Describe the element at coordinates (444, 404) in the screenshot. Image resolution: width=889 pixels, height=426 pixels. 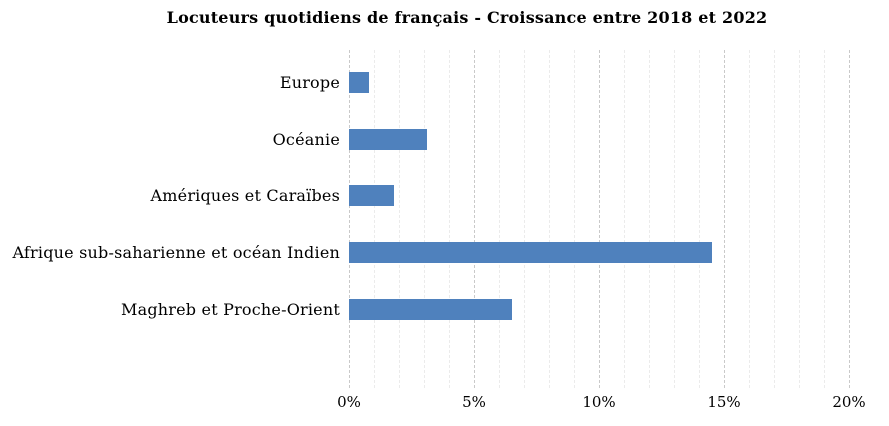
I see `value-axis: 0% 5% 10% 15% 20%` at that location.